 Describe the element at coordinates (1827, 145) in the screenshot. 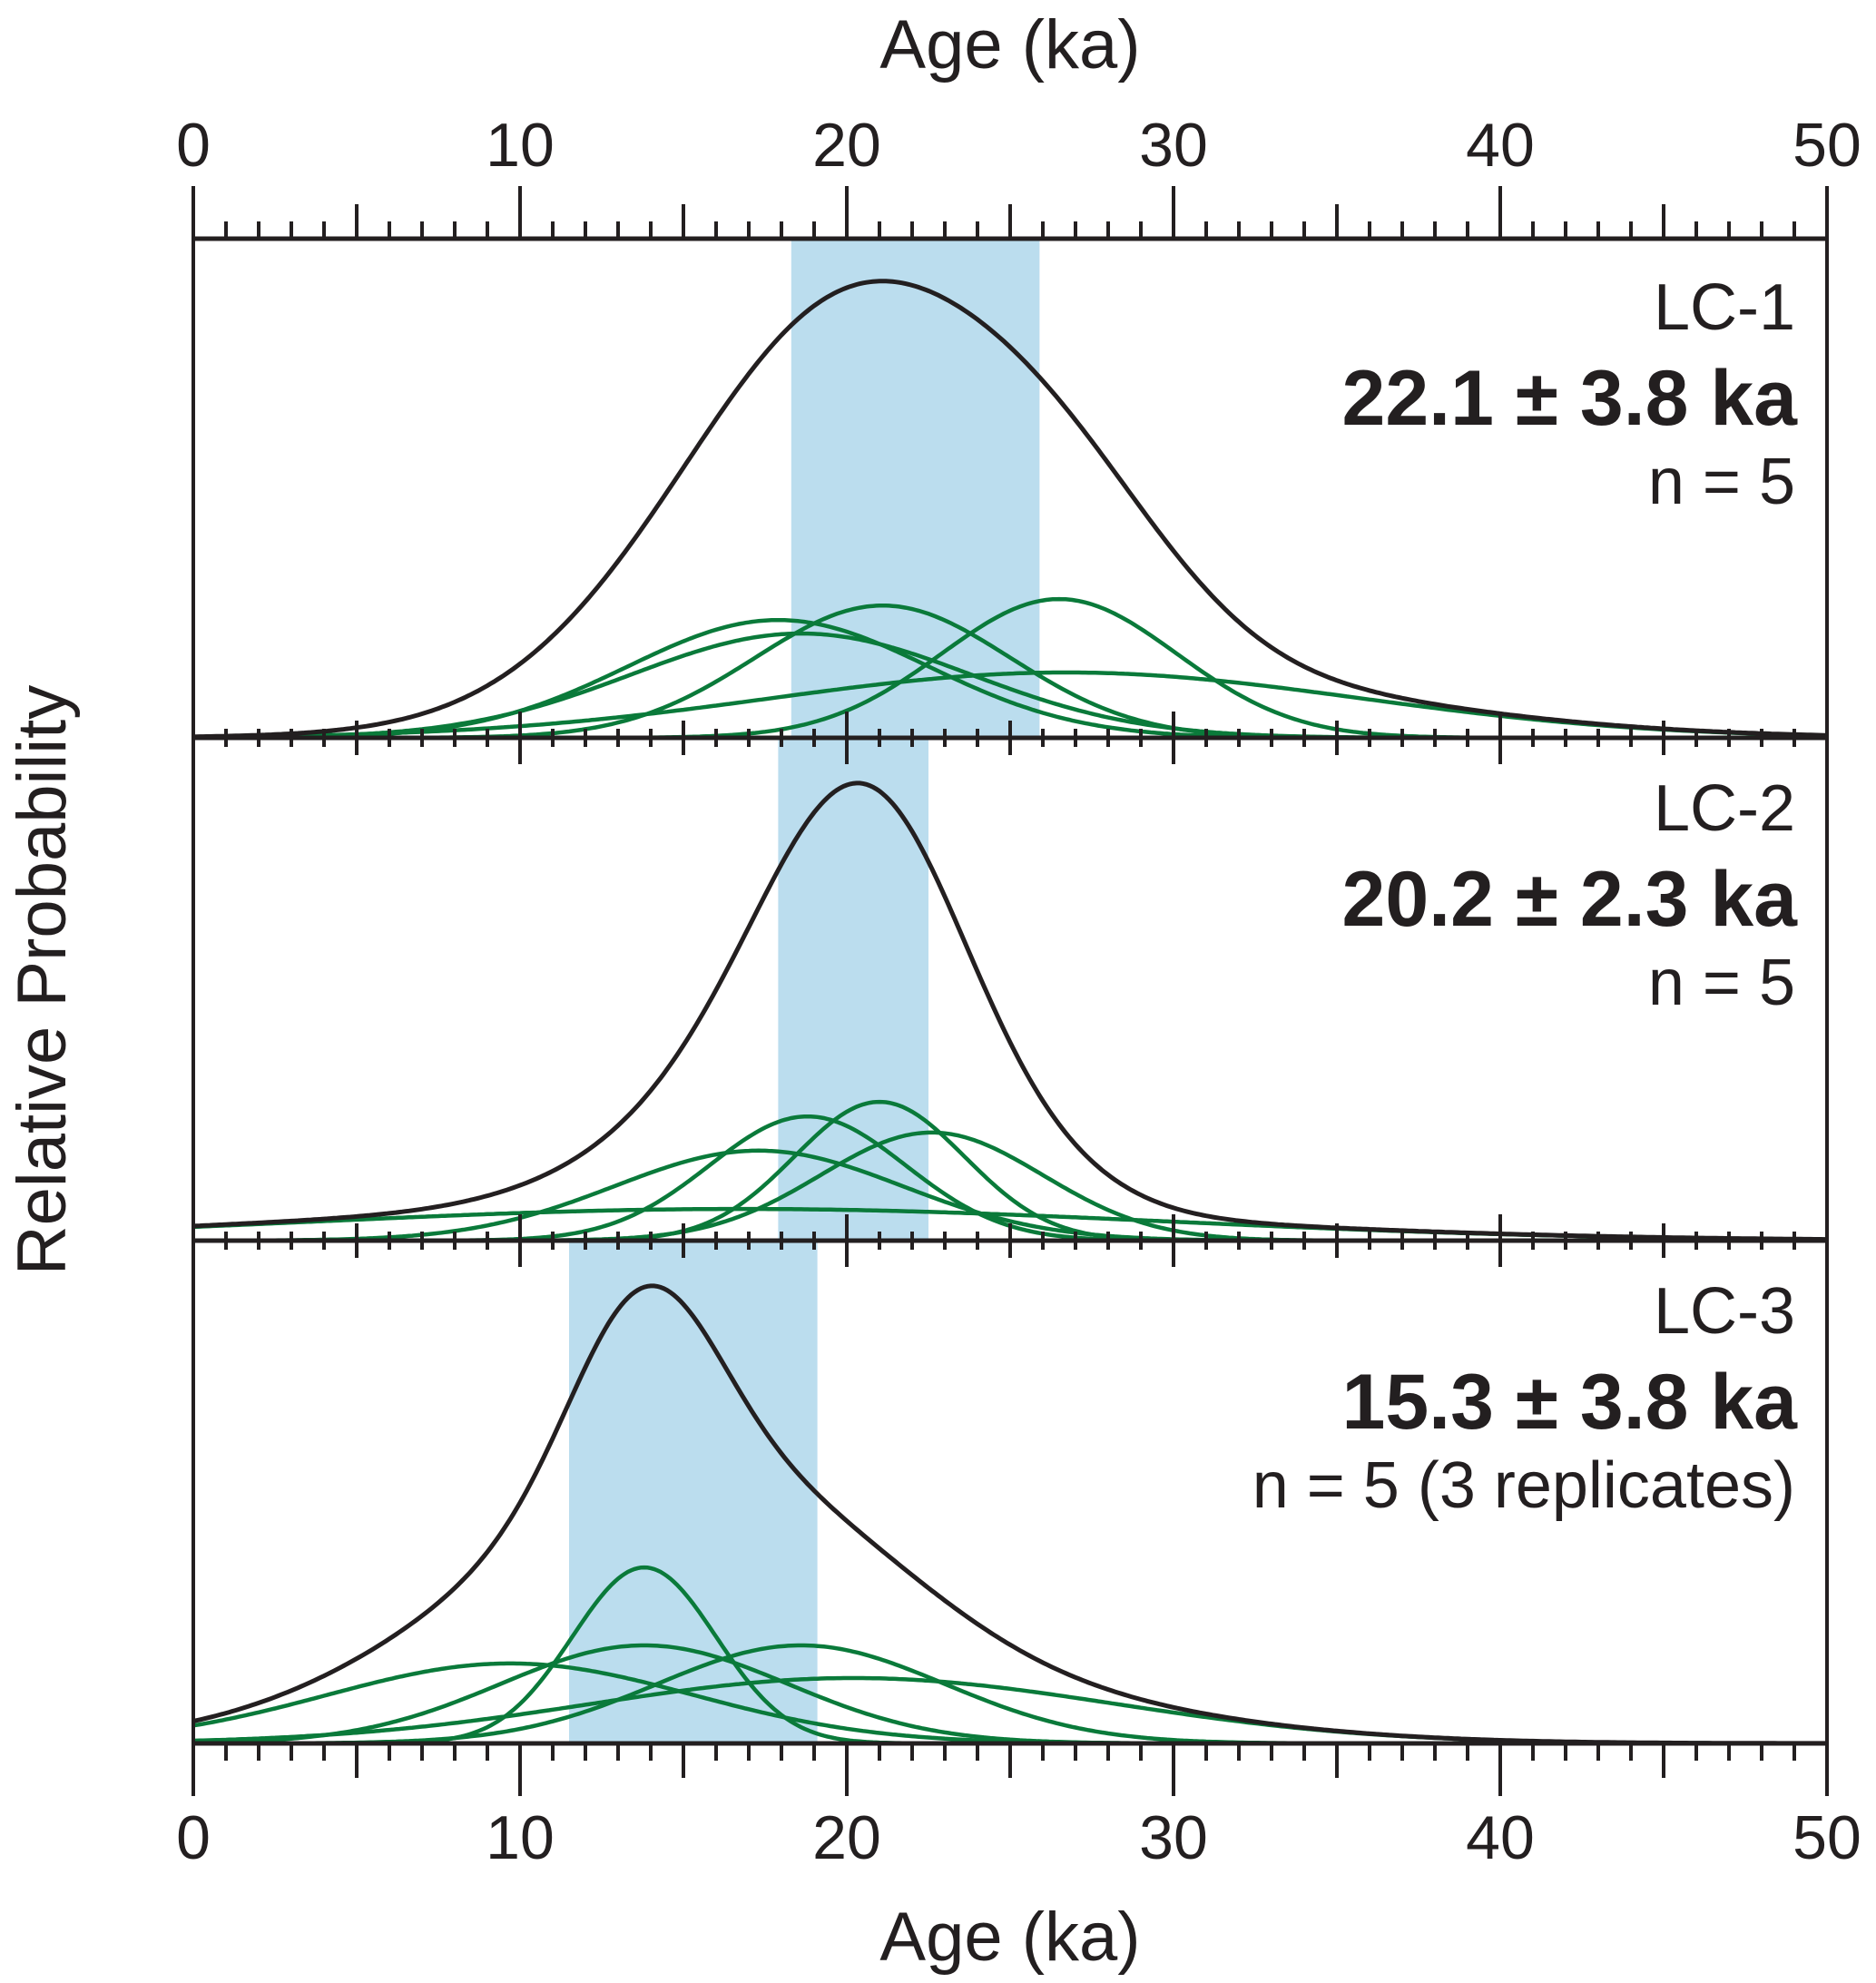

I see `x-tick-label-top: 50` at that location.